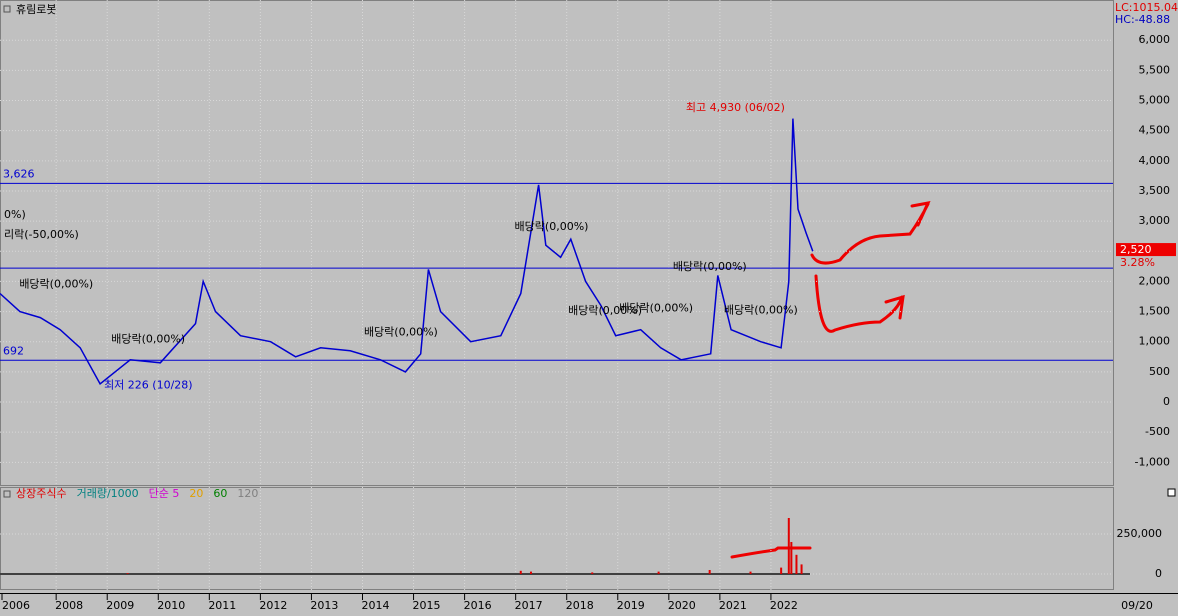  What do you see at coordinates (1155, 69) in the screenshot?
I see `y-tick-label: 5,500` at bounding box center [1155, 69].